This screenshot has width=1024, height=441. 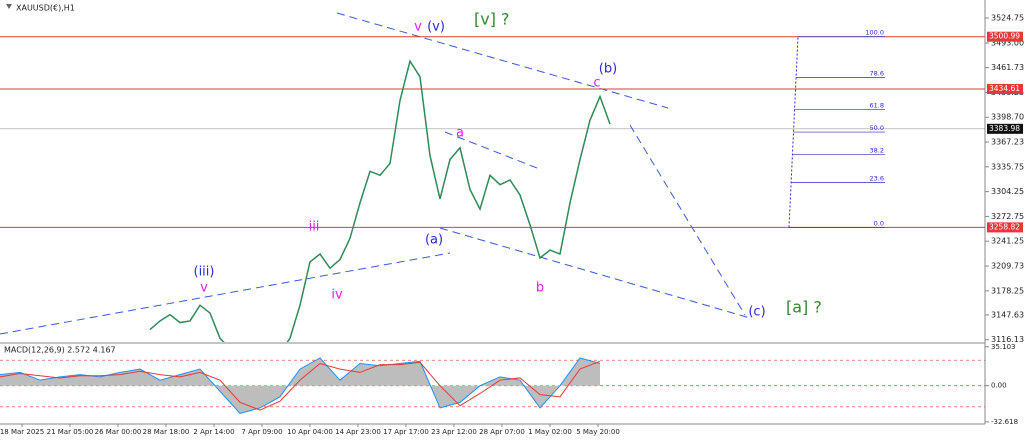 What do you see at coordinates (756, 312) in the screenshot?
I see `wave-label: (c)` at bounding box center [756, 312].